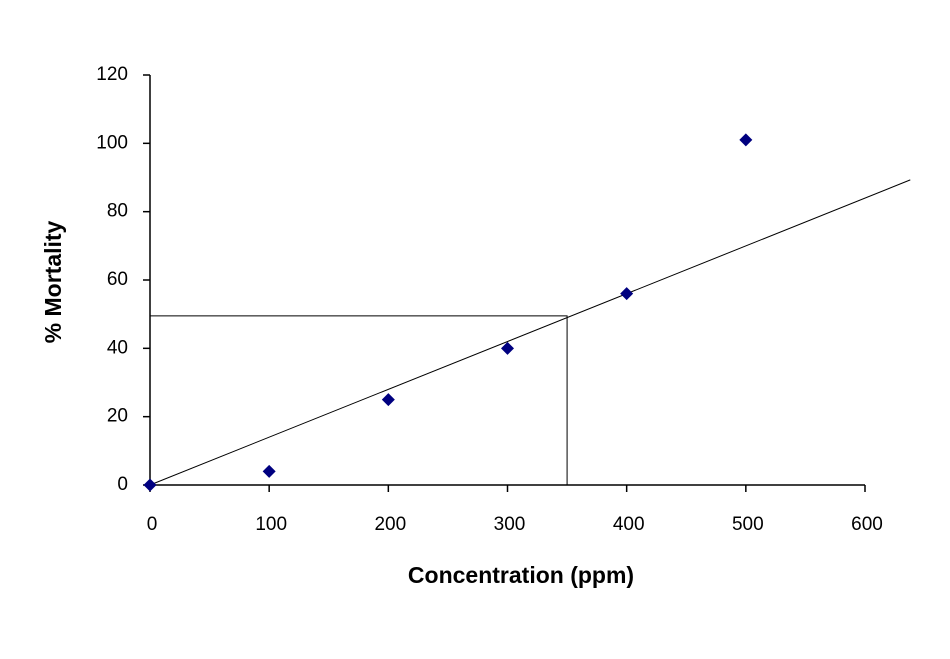  What do you see at coordinates (152, 524) in the screenshot?
I see `x-tick-label: 0` at bounding box center [152, 524].